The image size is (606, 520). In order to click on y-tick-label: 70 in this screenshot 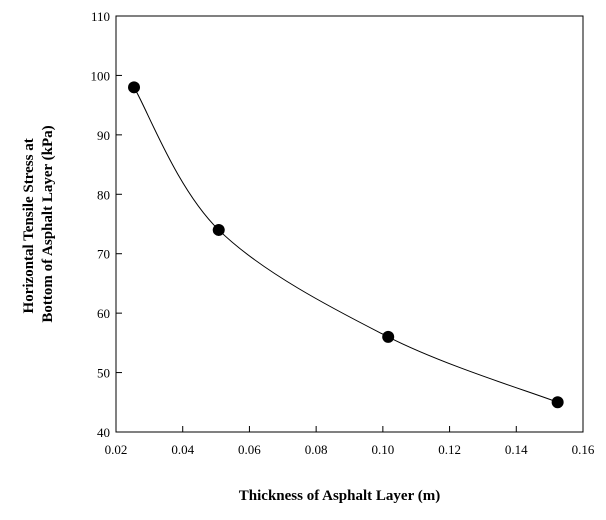, I will do `click(103, 254)`.